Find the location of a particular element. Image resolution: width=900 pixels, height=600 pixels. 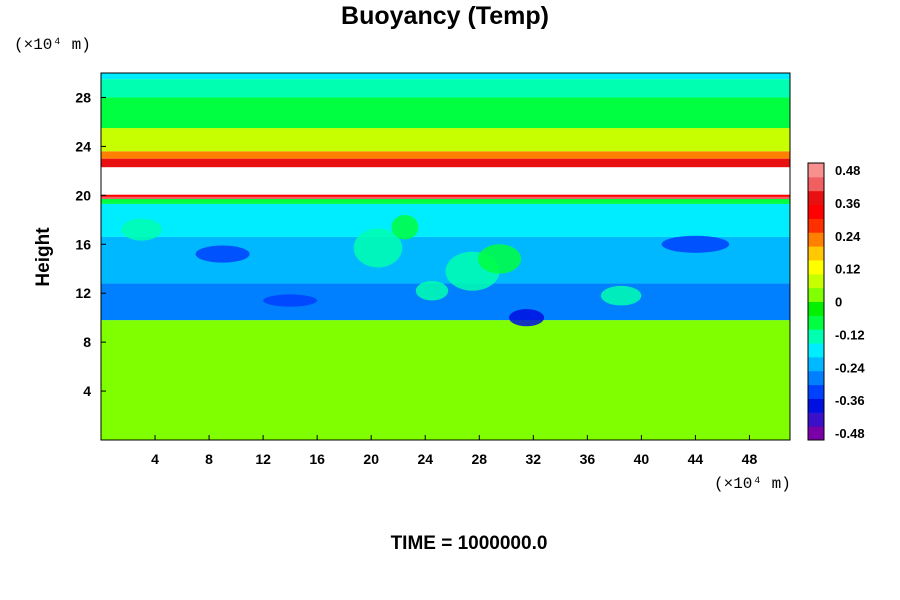

x-tick-label: 48 is located at coordinates (750, 459).